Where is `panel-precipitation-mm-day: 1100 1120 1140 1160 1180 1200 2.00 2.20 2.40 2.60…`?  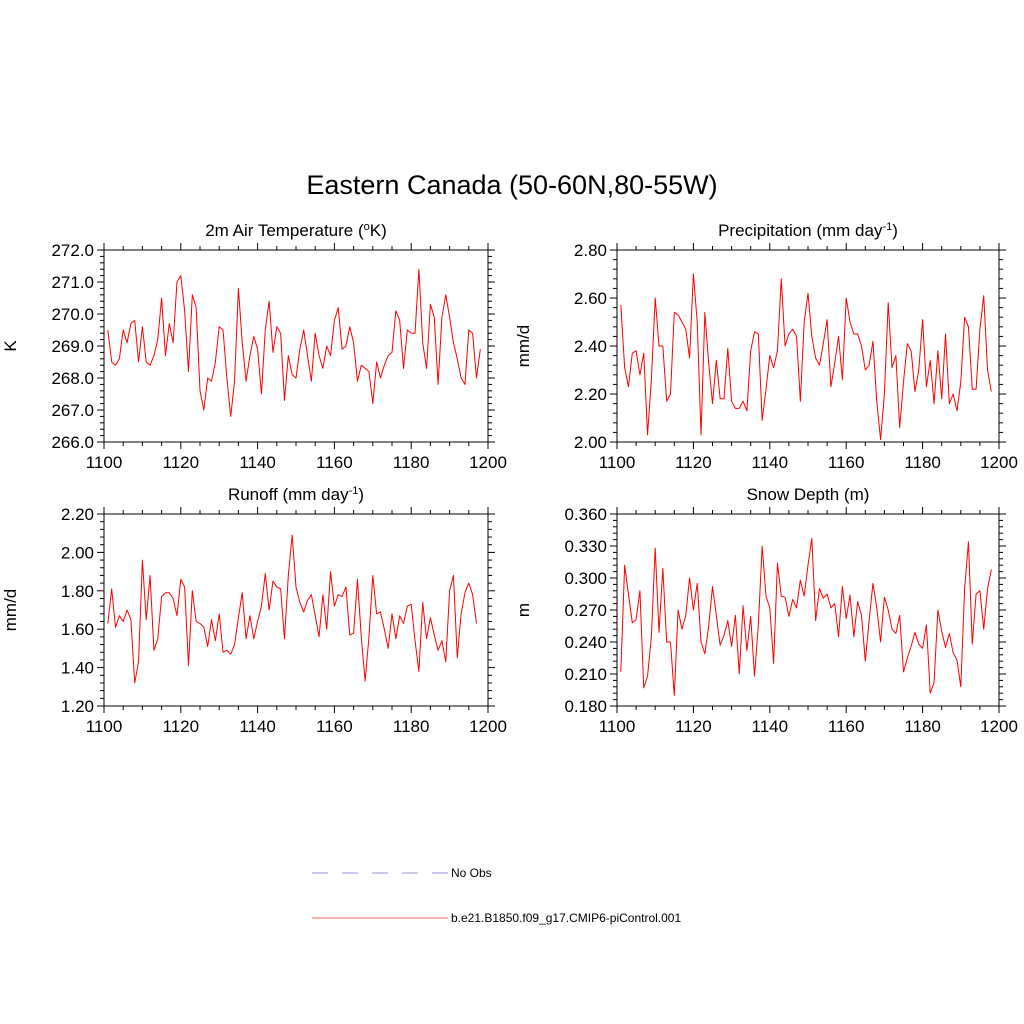
panel-precipitation-mm-day: 1100 1120 1140 1160 1180 1200 2.00 2.20 2.40 2.60… is located at coordinates (766, 346).